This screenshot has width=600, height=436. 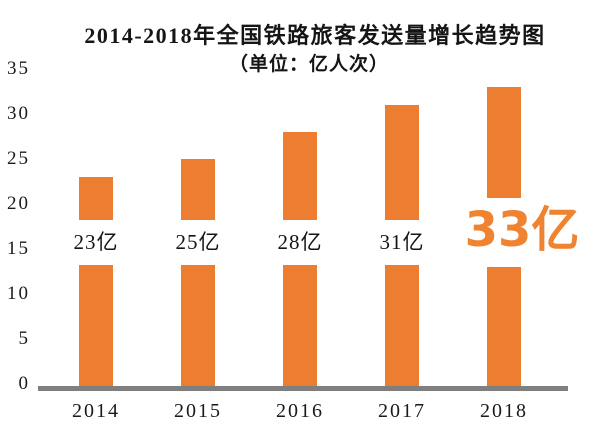 I want to click on x-tick-label: 2015, so click(x=198, y=411).